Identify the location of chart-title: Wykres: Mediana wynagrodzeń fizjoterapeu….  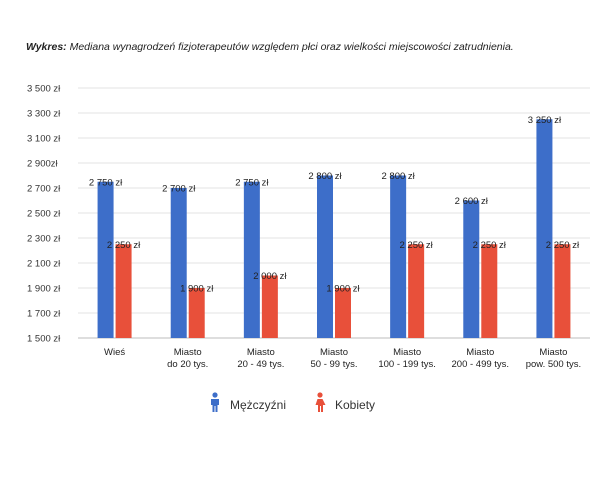
(306, 47).